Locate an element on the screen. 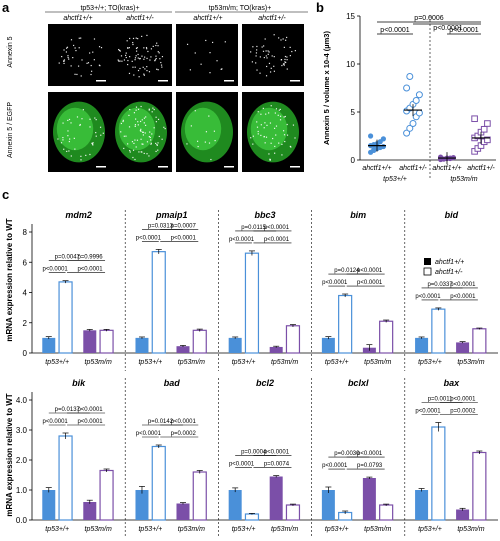  panel-c-xlabel: tp53+/+ is located at coordinates (430, 362).